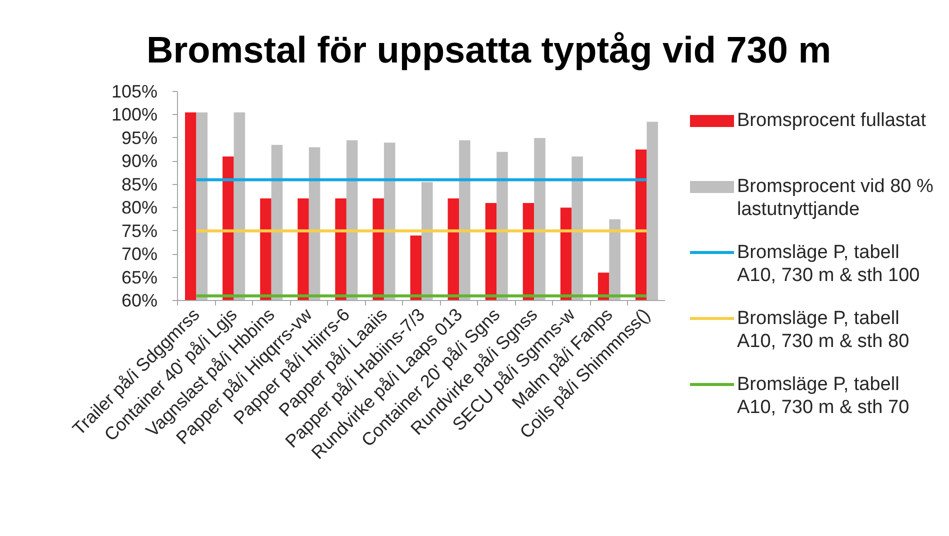 Image resolution: width=949 pixels, height=536 pixels. I want to click on y-tick-label: 85%, so click(139, 184).